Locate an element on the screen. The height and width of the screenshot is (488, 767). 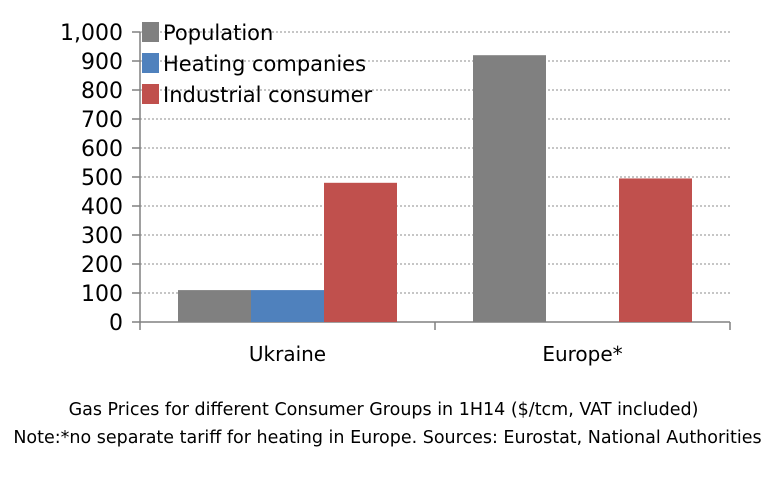
y-tick-label: 0 is located at coordinates (116, 323).